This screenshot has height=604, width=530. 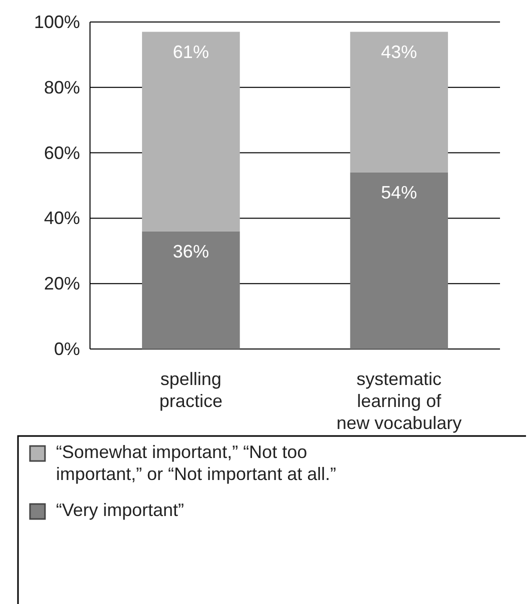 What do you see at coordinates (190, 390) in the screenshot?
I see `x-tick-label: spelling practice` at bounding box center [190, 390].